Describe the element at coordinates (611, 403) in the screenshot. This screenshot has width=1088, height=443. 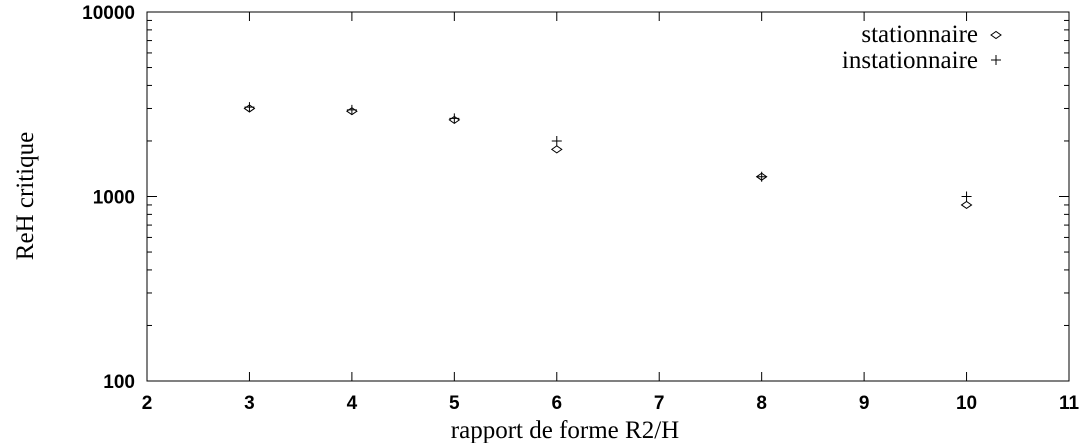
I see `x-axis-tick-labels: 2 3 4 5 6 7 8 9 10 11` at that location.